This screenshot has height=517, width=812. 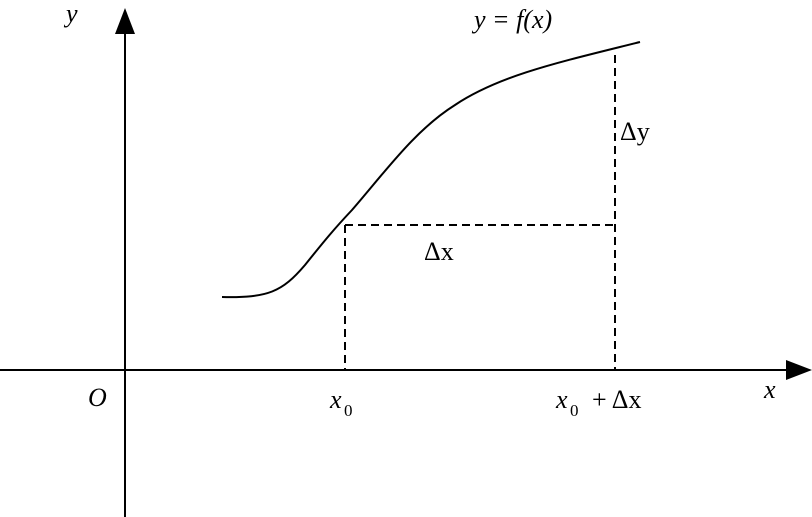 What do you see at coordinates (616, 399) in the screenshot?
I see `x0-plus-suffix: + Δx` at bounding box center [616, 399].